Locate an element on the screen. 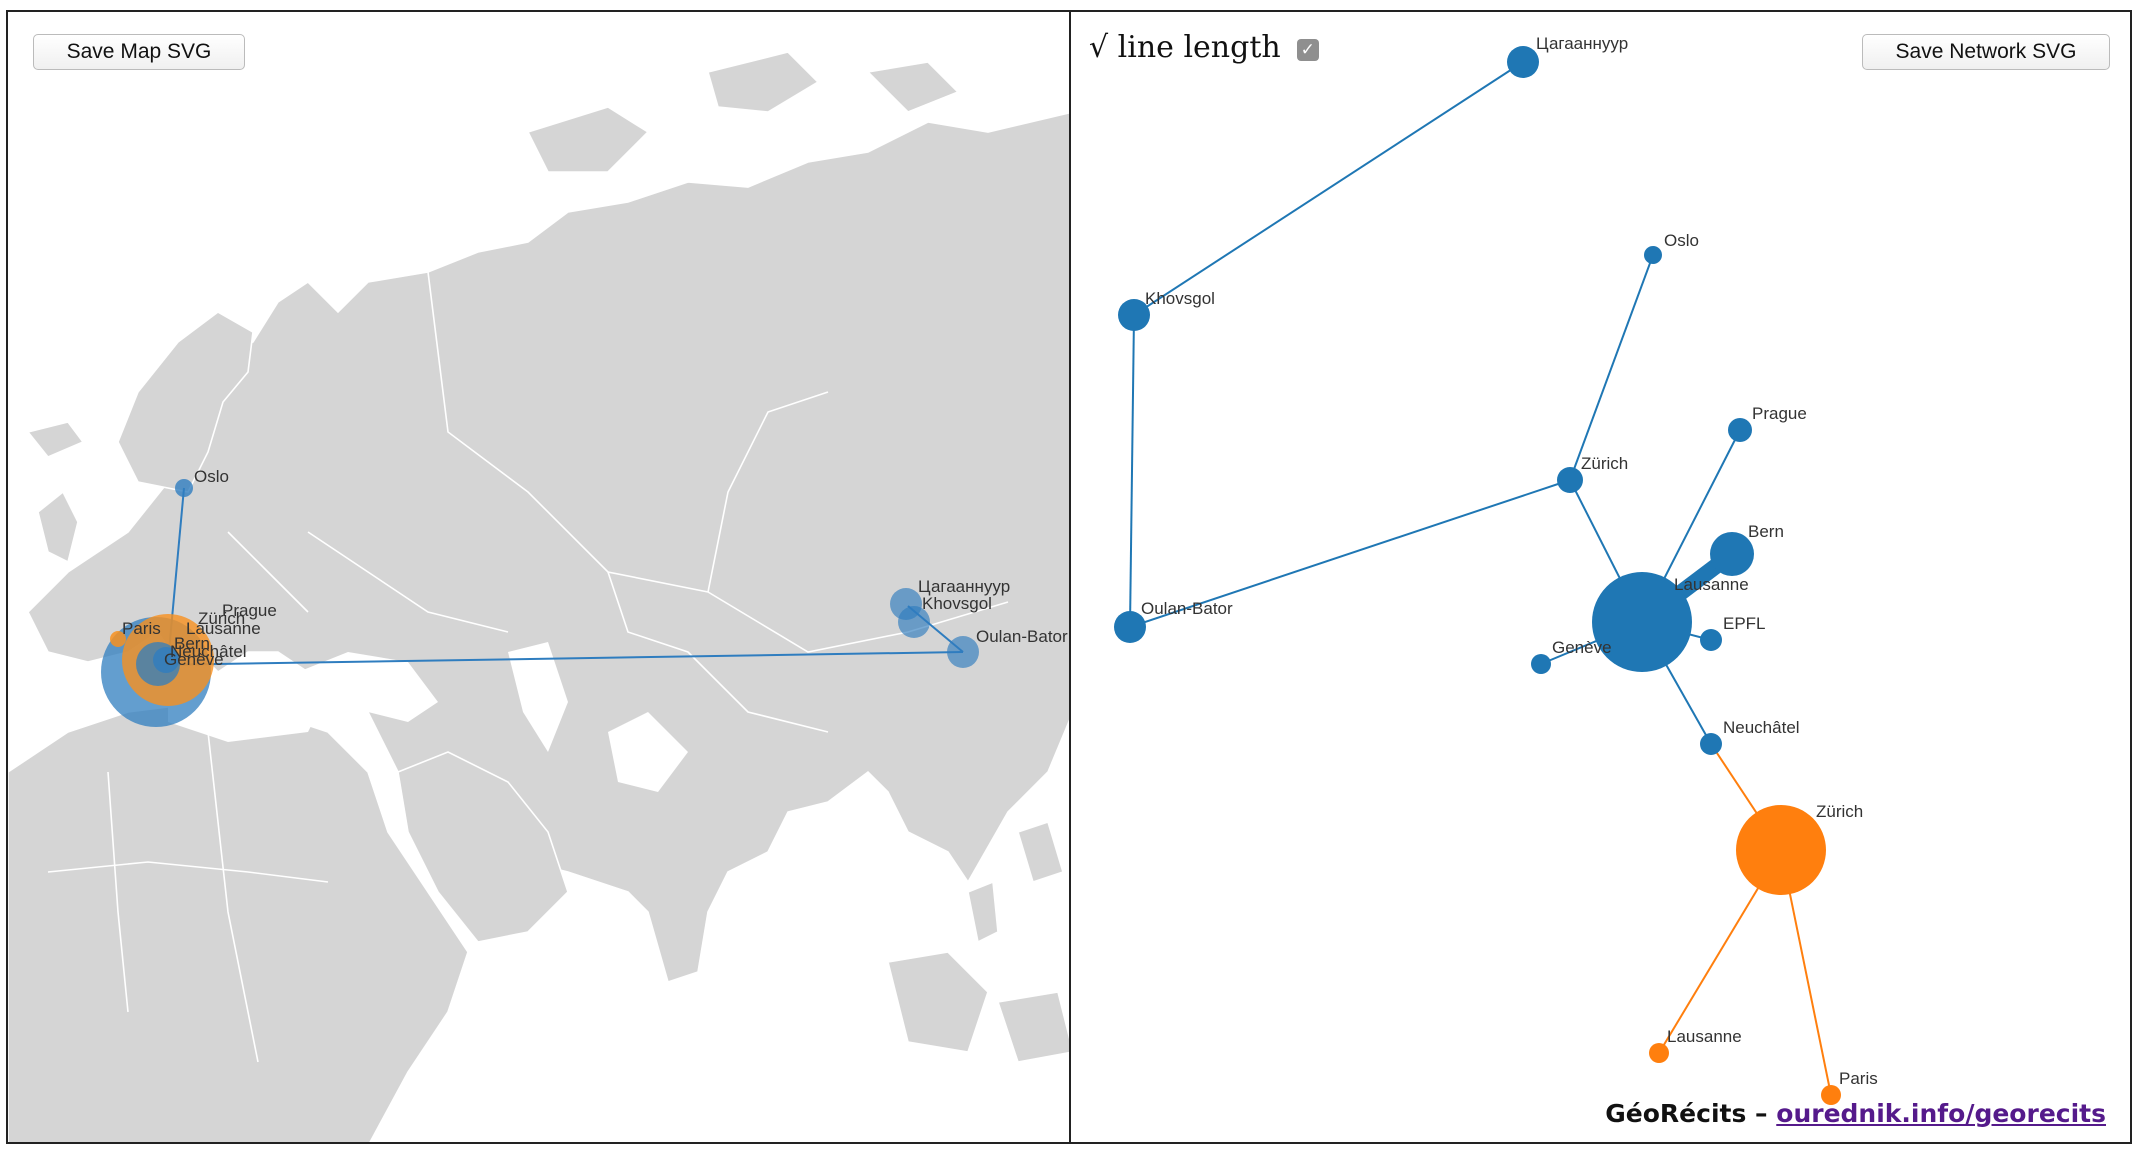 The image size is (2138, 1154). map-label-prague: Prague is located at coordinates (249, 610).